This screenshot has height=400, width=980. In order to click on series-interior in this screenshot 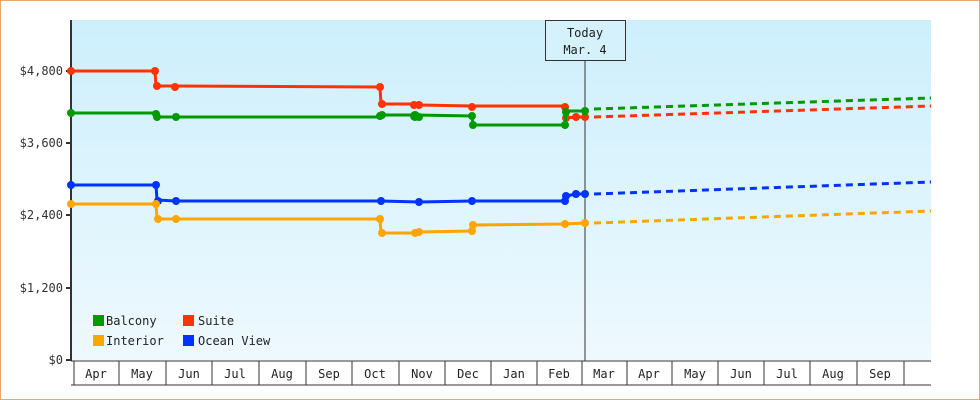, I will do `click(499, 218)`.